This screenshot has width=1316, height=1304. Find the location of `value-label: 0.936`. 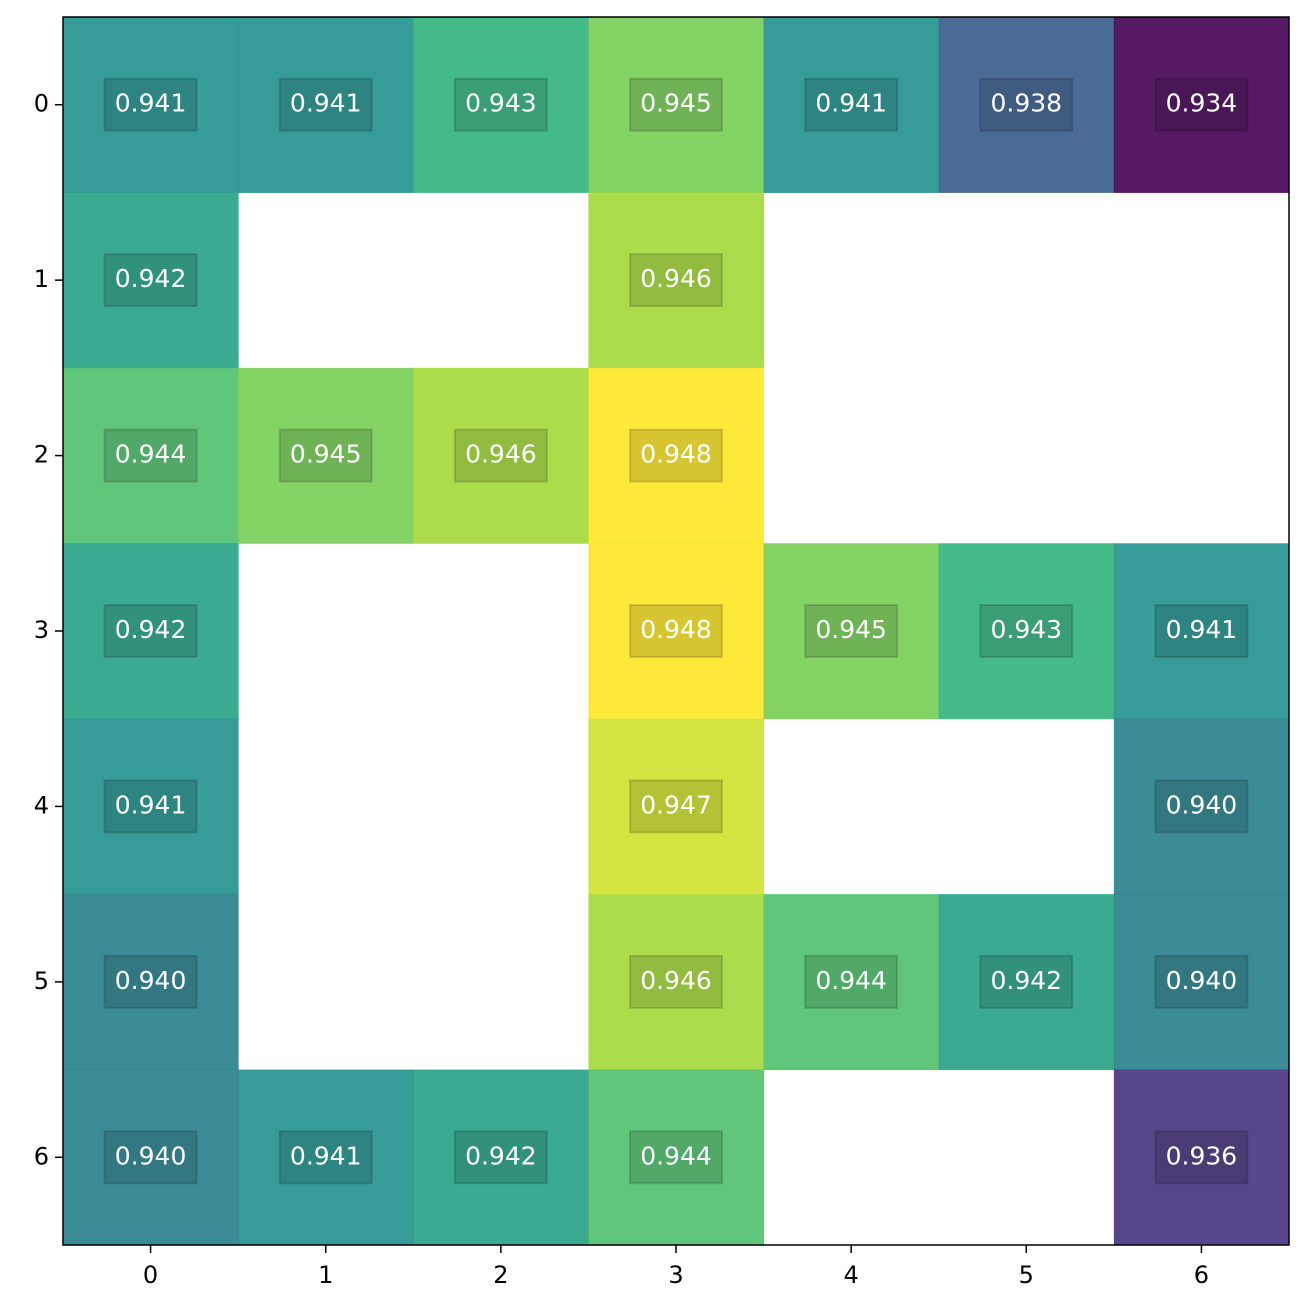

value-label: 0.936 is located at coordinates (1202, 1155).